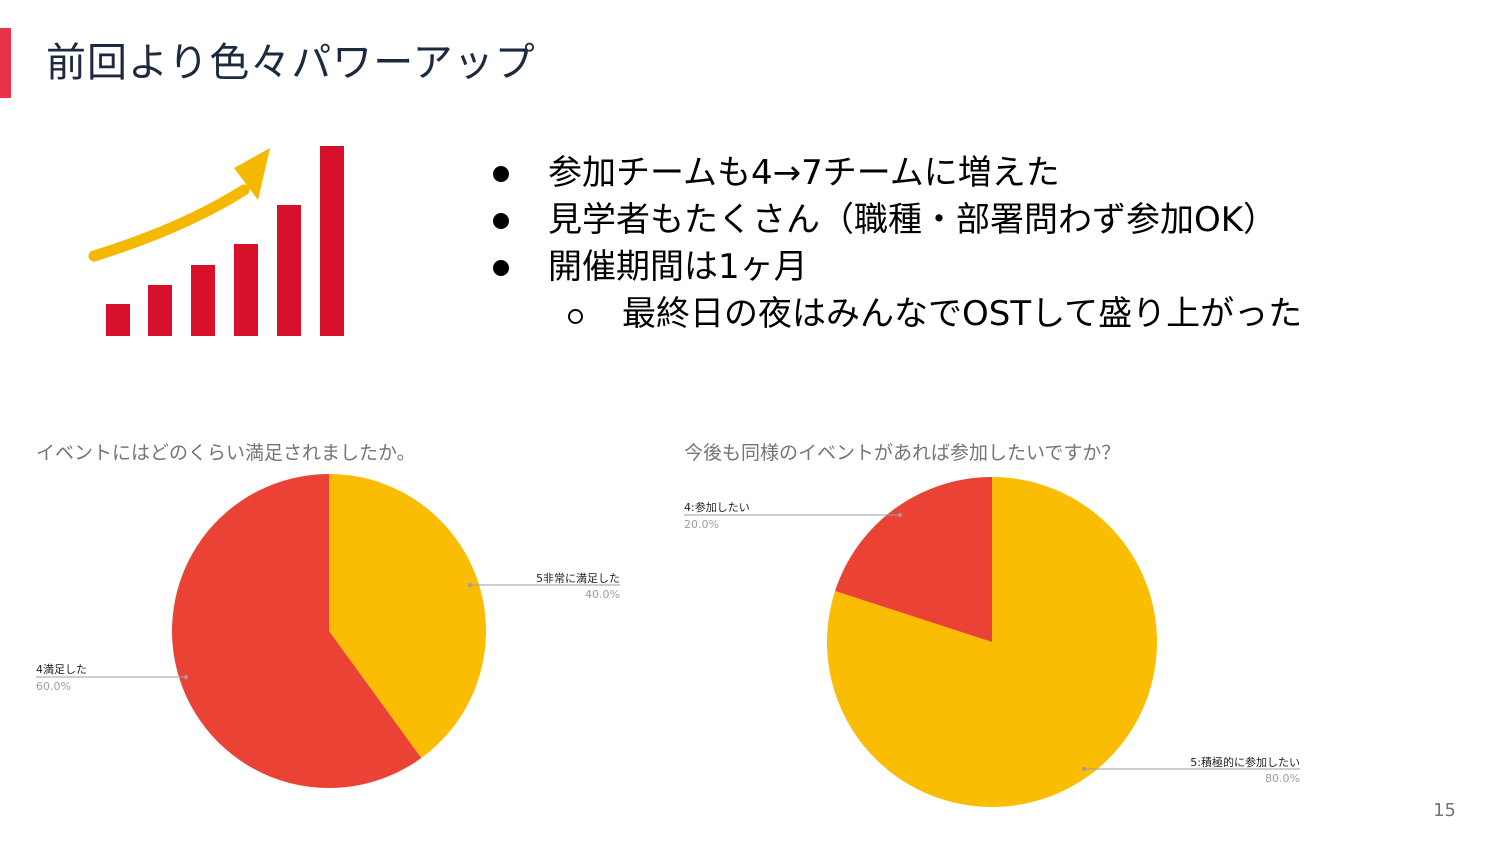 The height and width of the screenshot is (844, 1500). Describe the element at coordinates (578, 578) in the screenshot. I see `pie-label-0-0: 5非常に満足した` at that location.